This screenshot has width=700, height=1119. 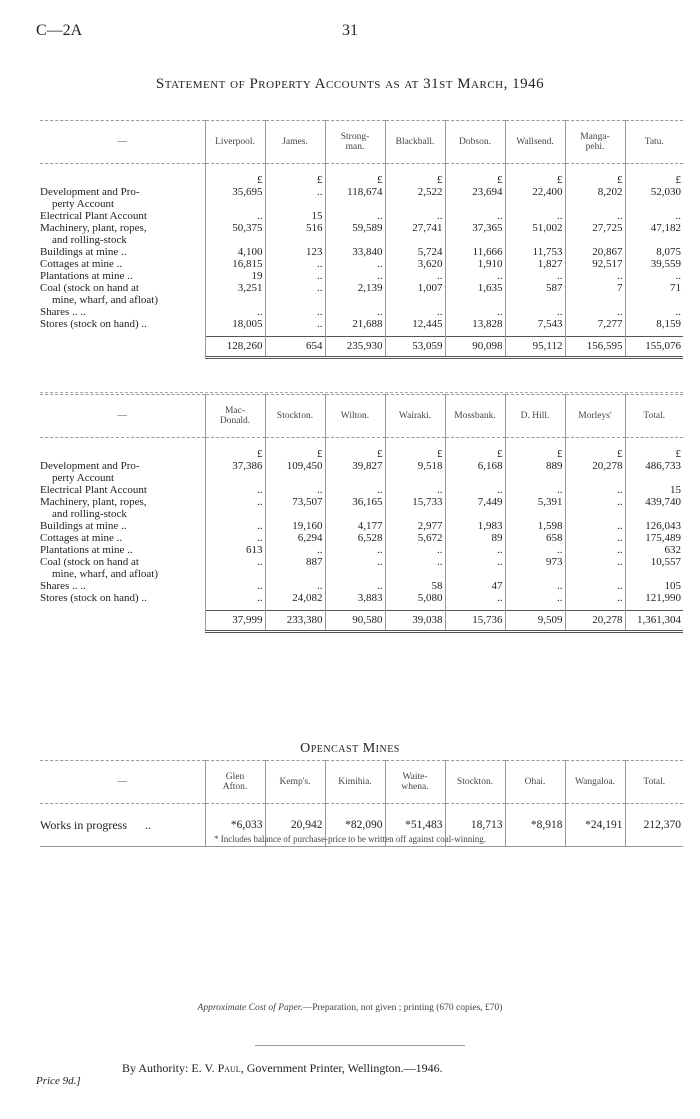 What do you see at coordinates (474, 416) in the screenshot?
I see `column-header: Mossbank.` at bounding box center [474, 416].